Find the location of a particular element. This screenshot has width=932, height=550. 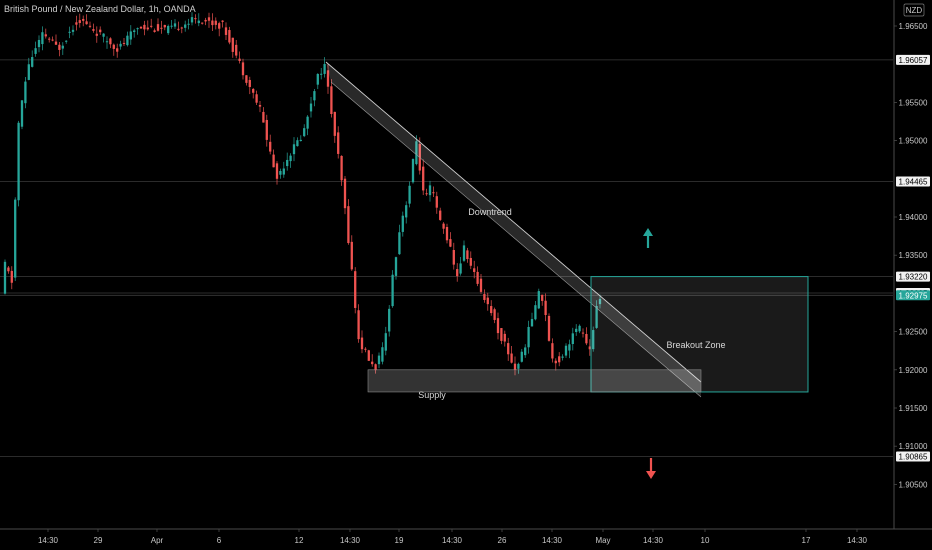

price-tick-label: 1.96500 is located at coordinates (913, 26).